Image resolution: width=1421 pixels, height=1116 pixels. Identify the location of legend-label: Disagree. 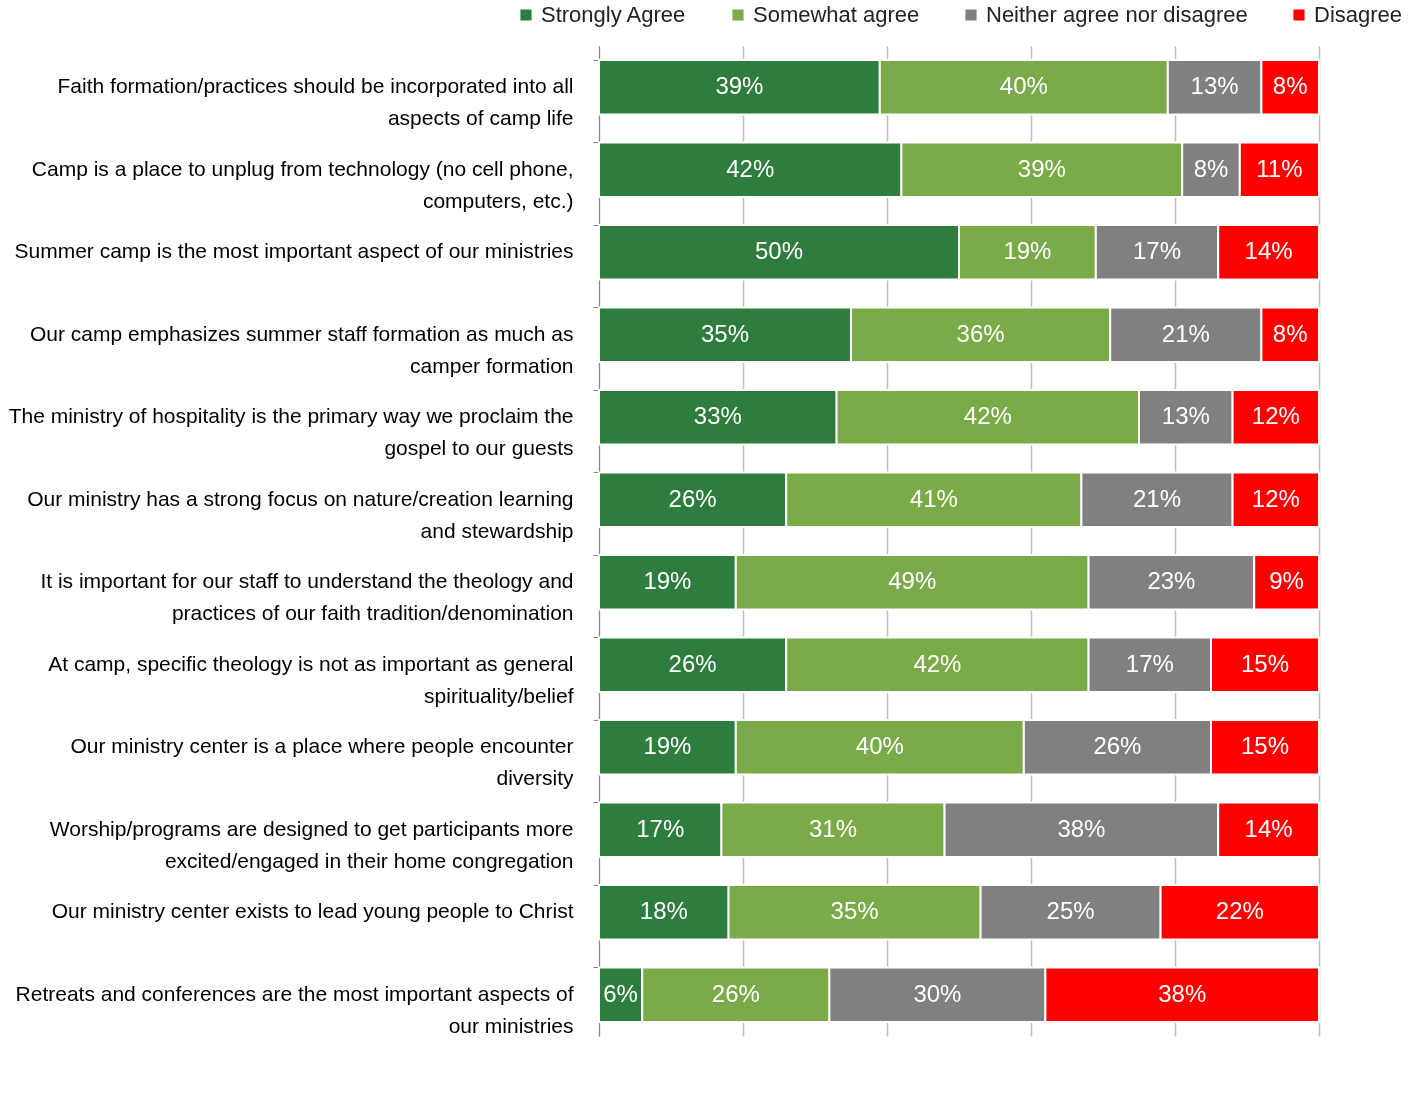
(1358, 14).